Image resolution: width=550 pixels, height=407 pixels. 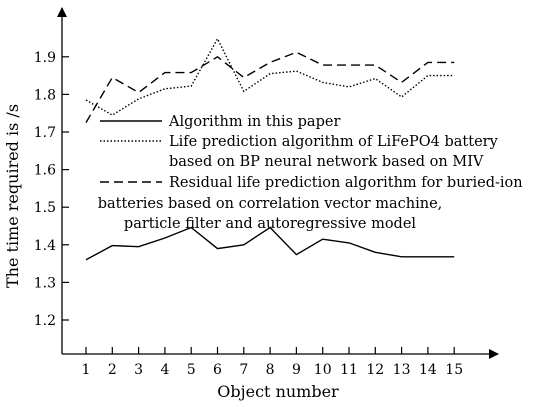 I want to click on x-axis-title: Object number, so click(x=278, y=391).